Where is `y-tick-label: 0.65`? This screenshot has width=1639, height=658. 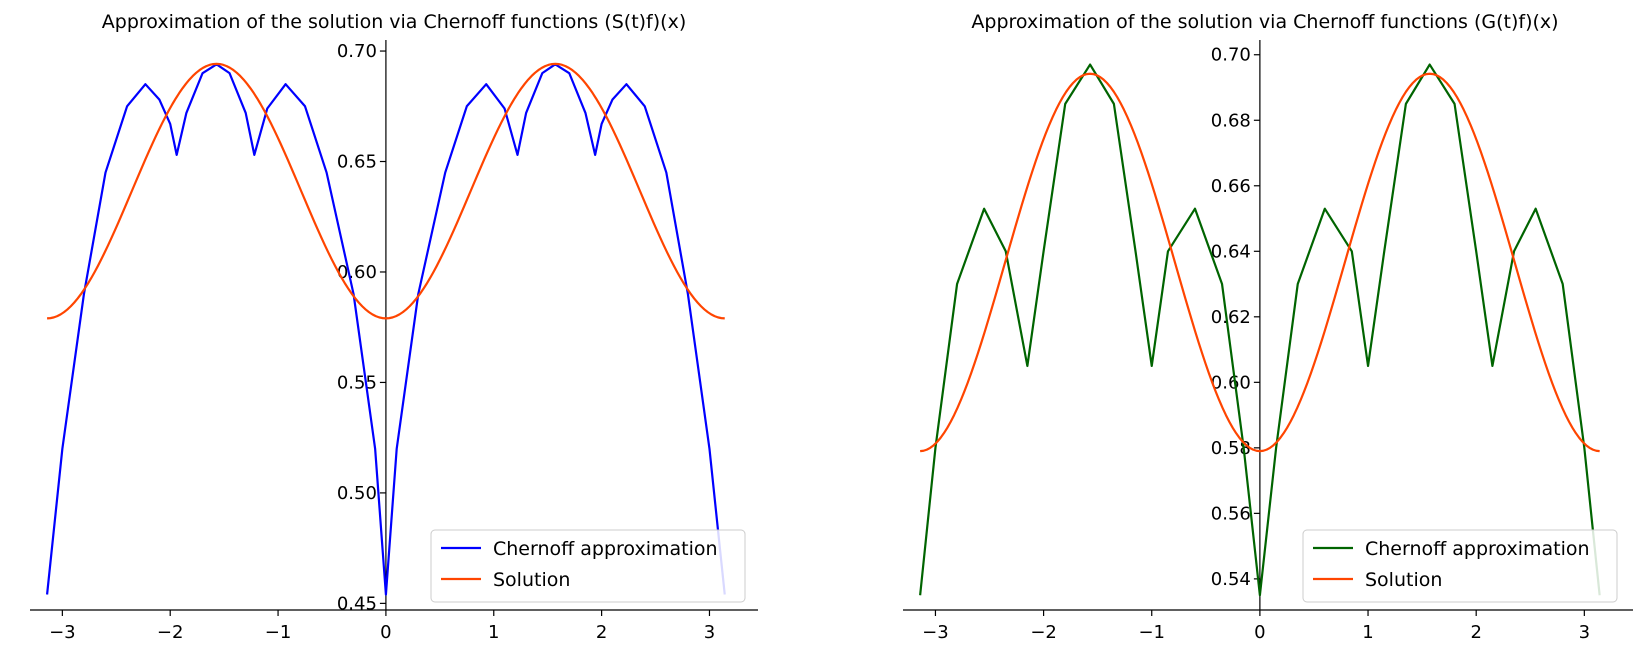
y-tick-label: 0.65 is located at coordinates (357, 162).